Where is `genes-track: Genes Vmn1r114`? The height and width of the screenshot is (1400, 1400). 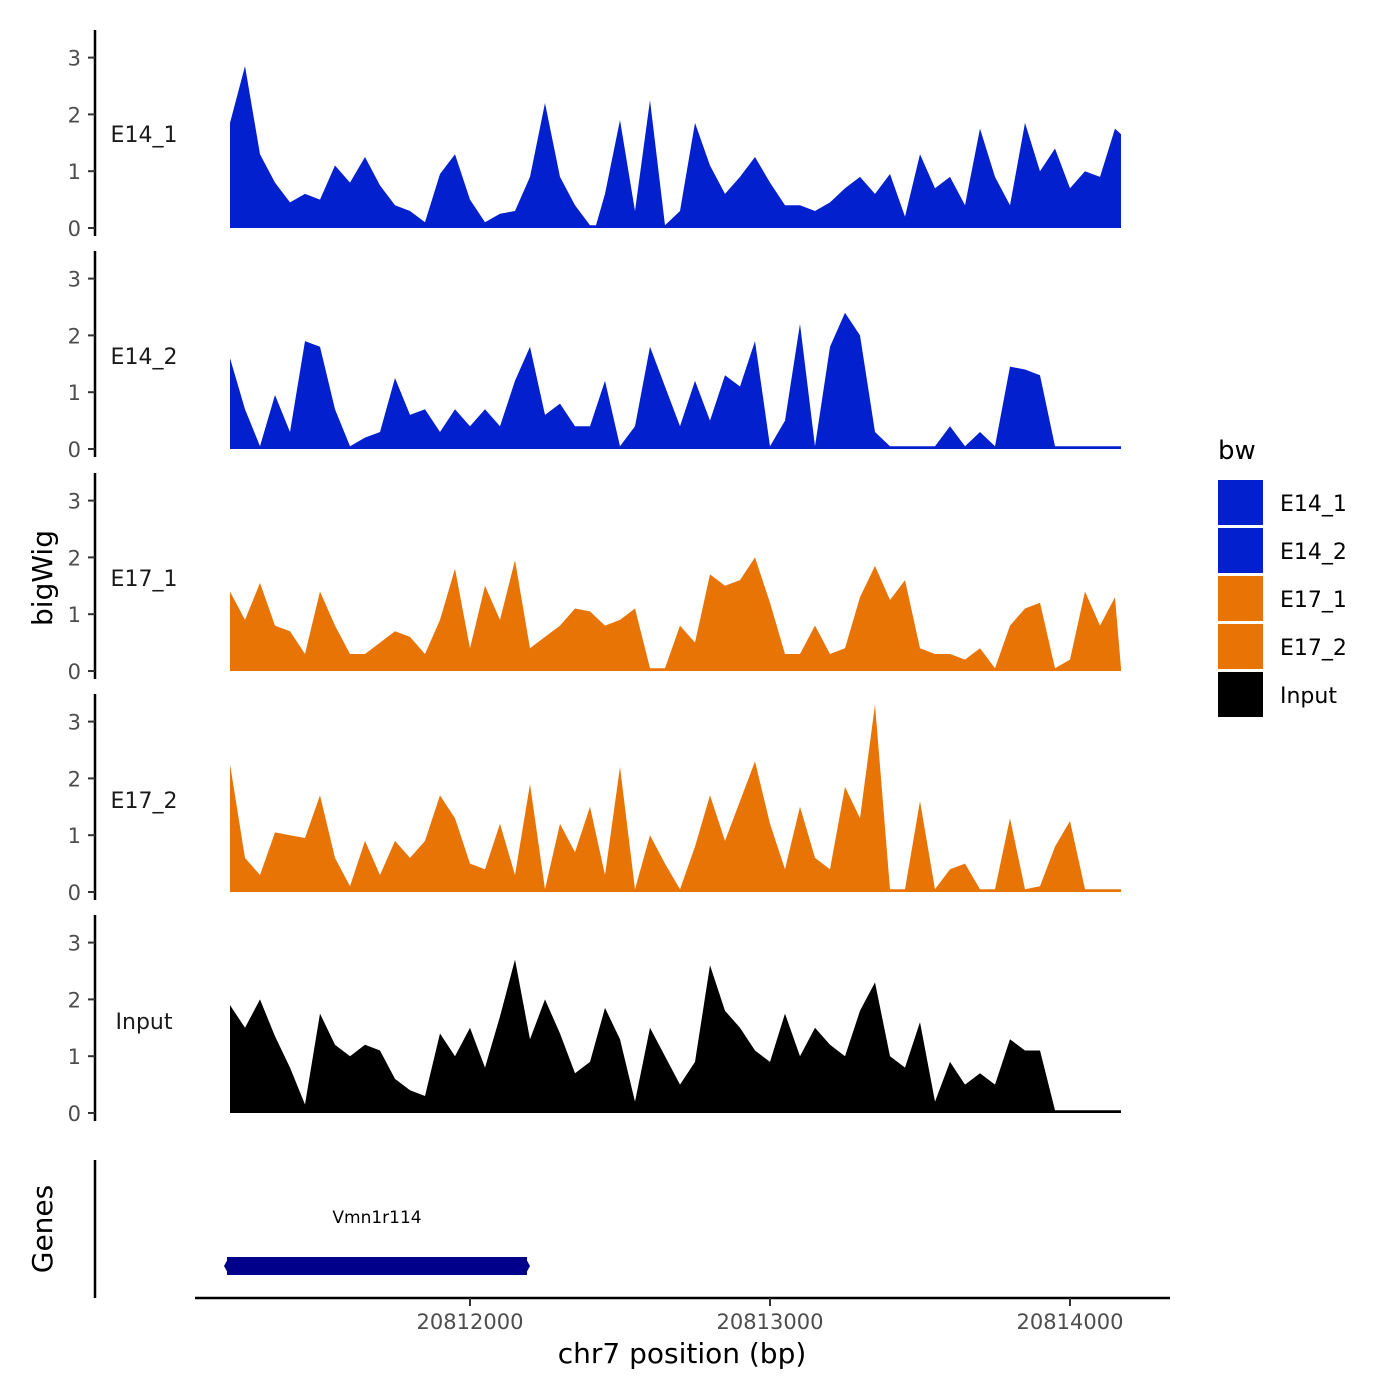 genes-track: Genes Vmn1r114 is located at coordinates (278, 1229).